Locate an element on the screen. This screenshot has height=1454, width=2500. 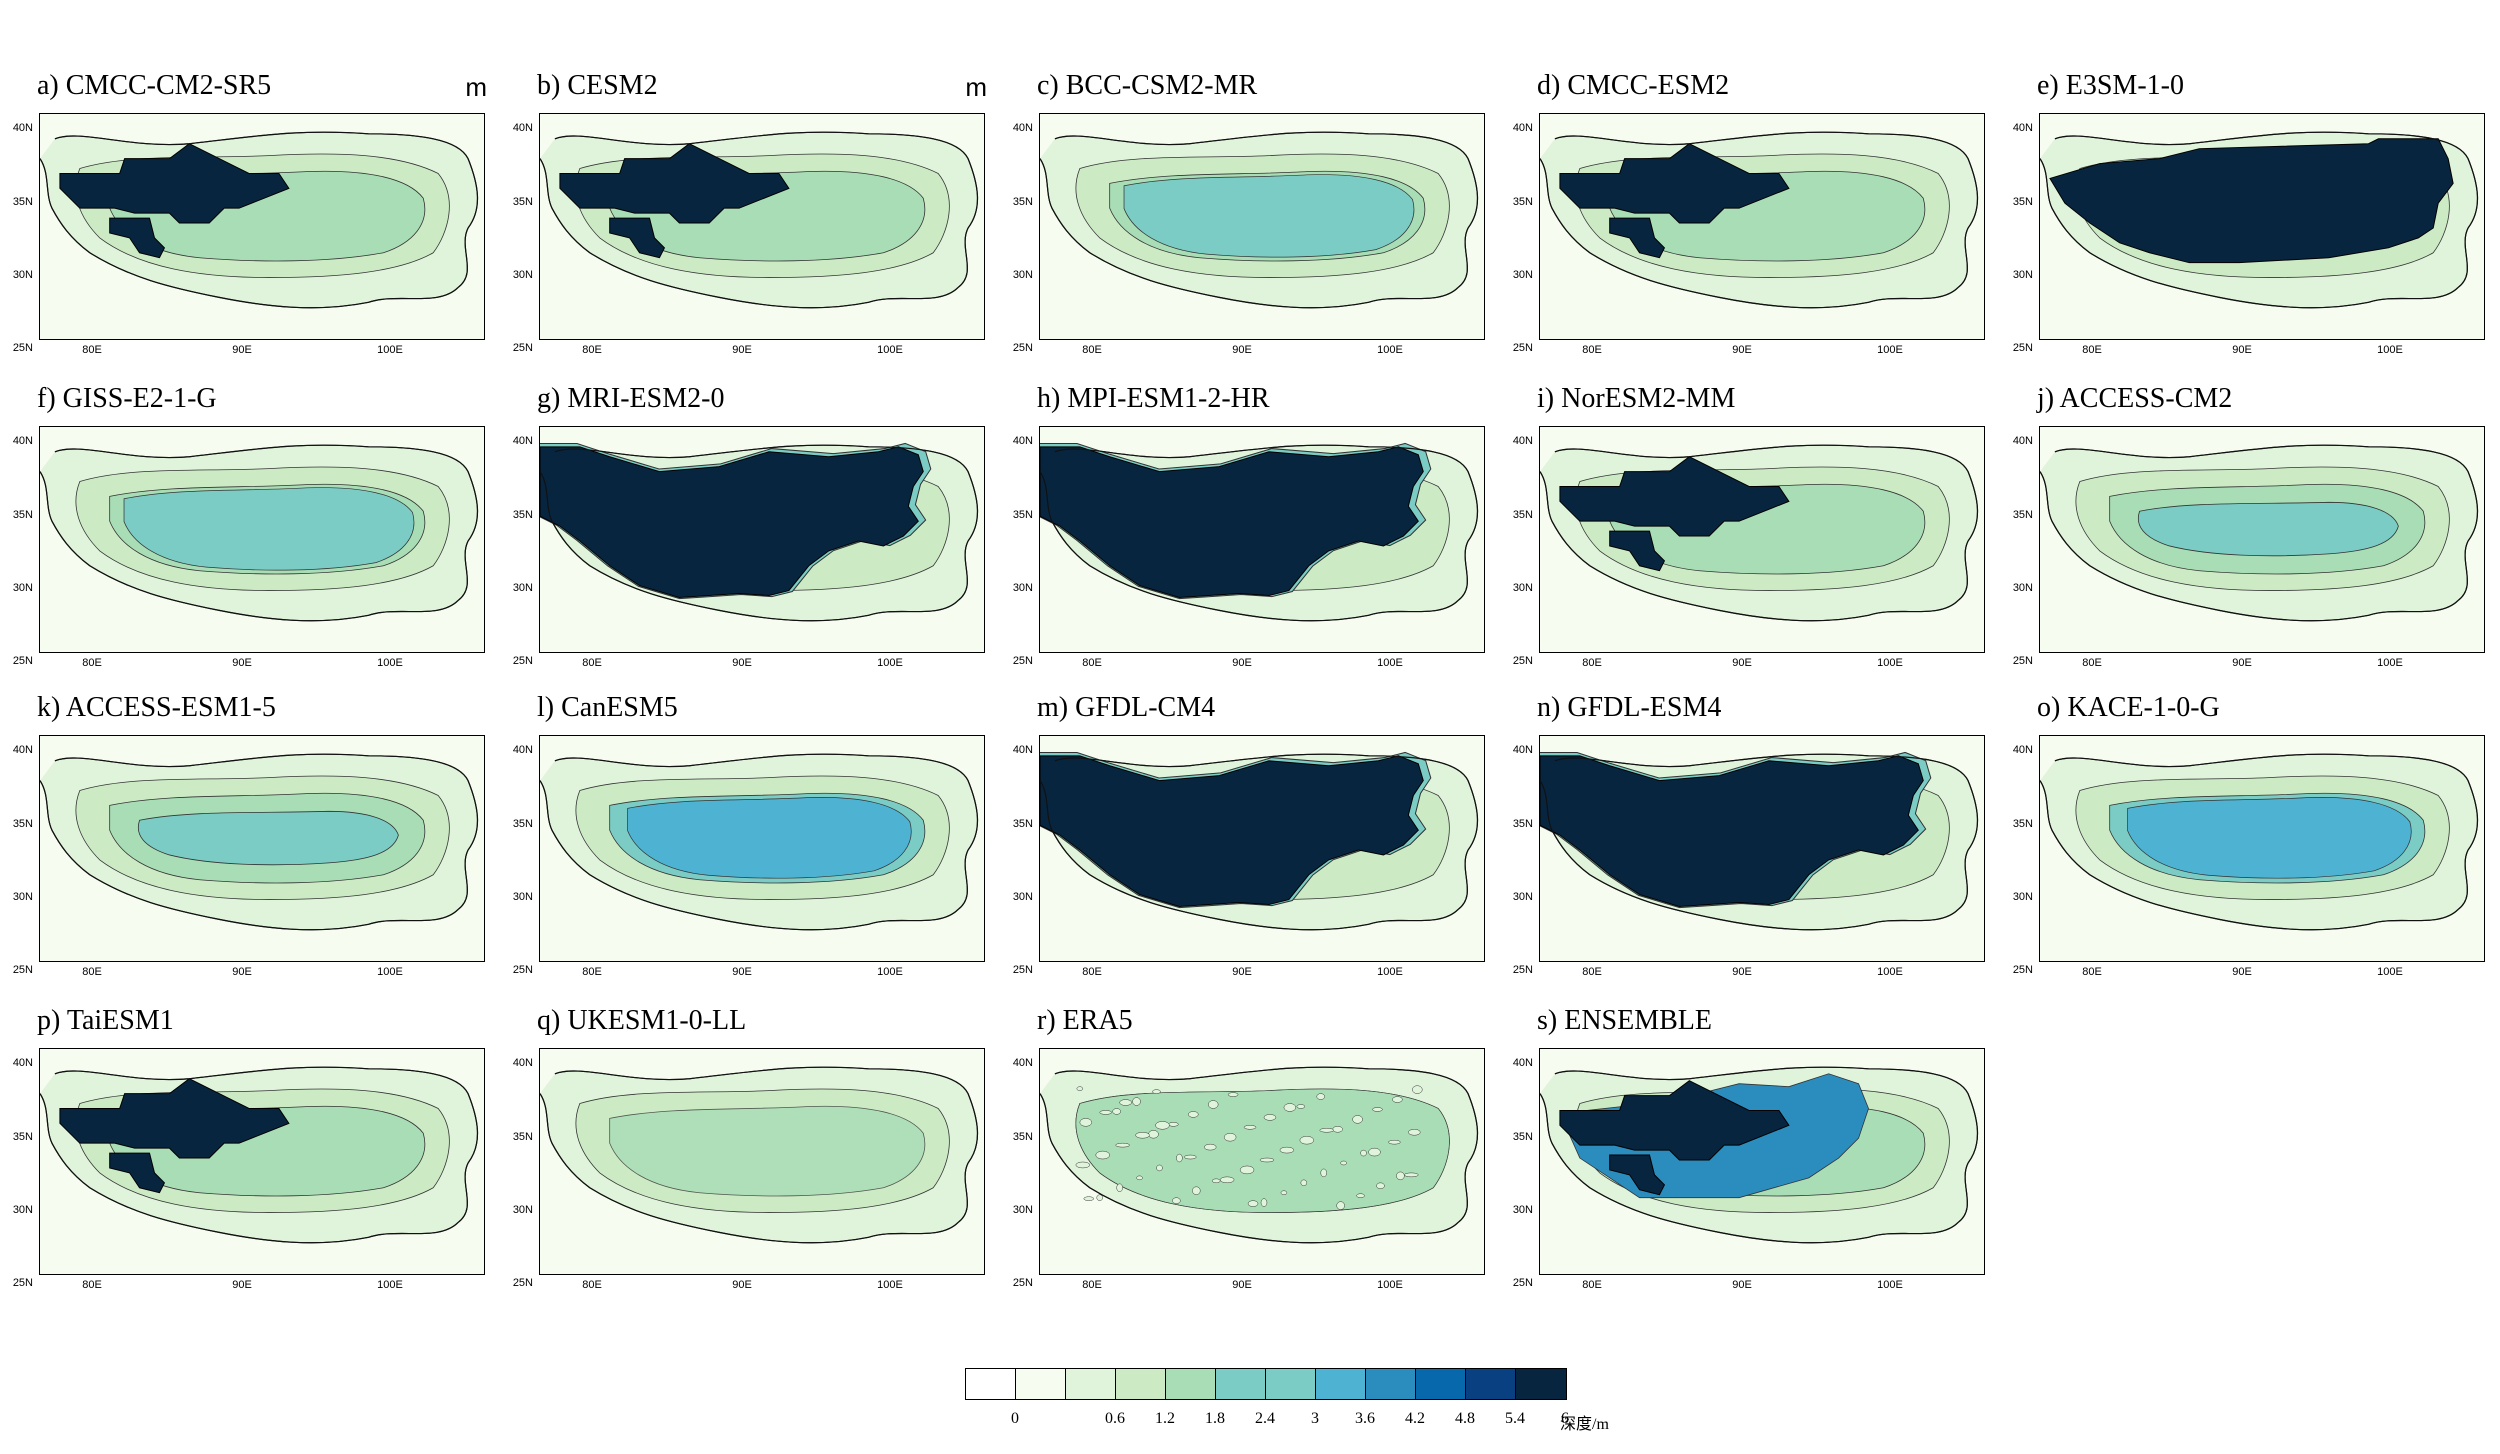
panel-title: s) ENSEMBLE is located at coordinates (1624, 1020).